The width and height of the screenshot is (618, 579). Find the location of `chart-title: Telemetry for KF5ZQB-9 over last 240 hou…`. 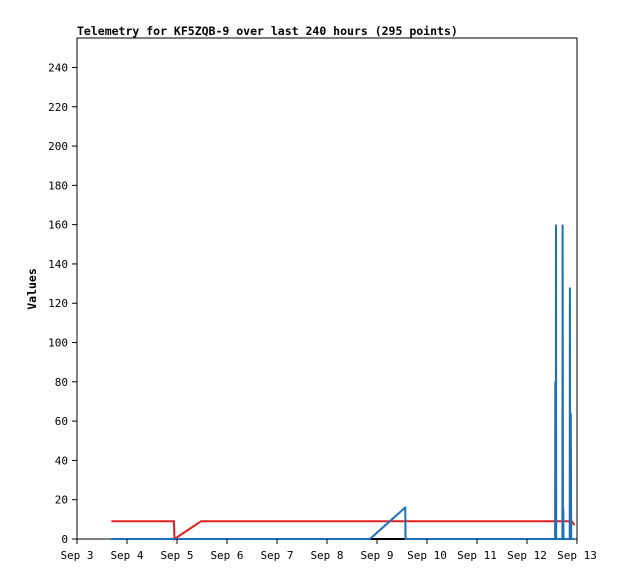

chart-title: Telemetry for KF5ZQB-9 over last 240 hou… is located at coordinates (267, 31).